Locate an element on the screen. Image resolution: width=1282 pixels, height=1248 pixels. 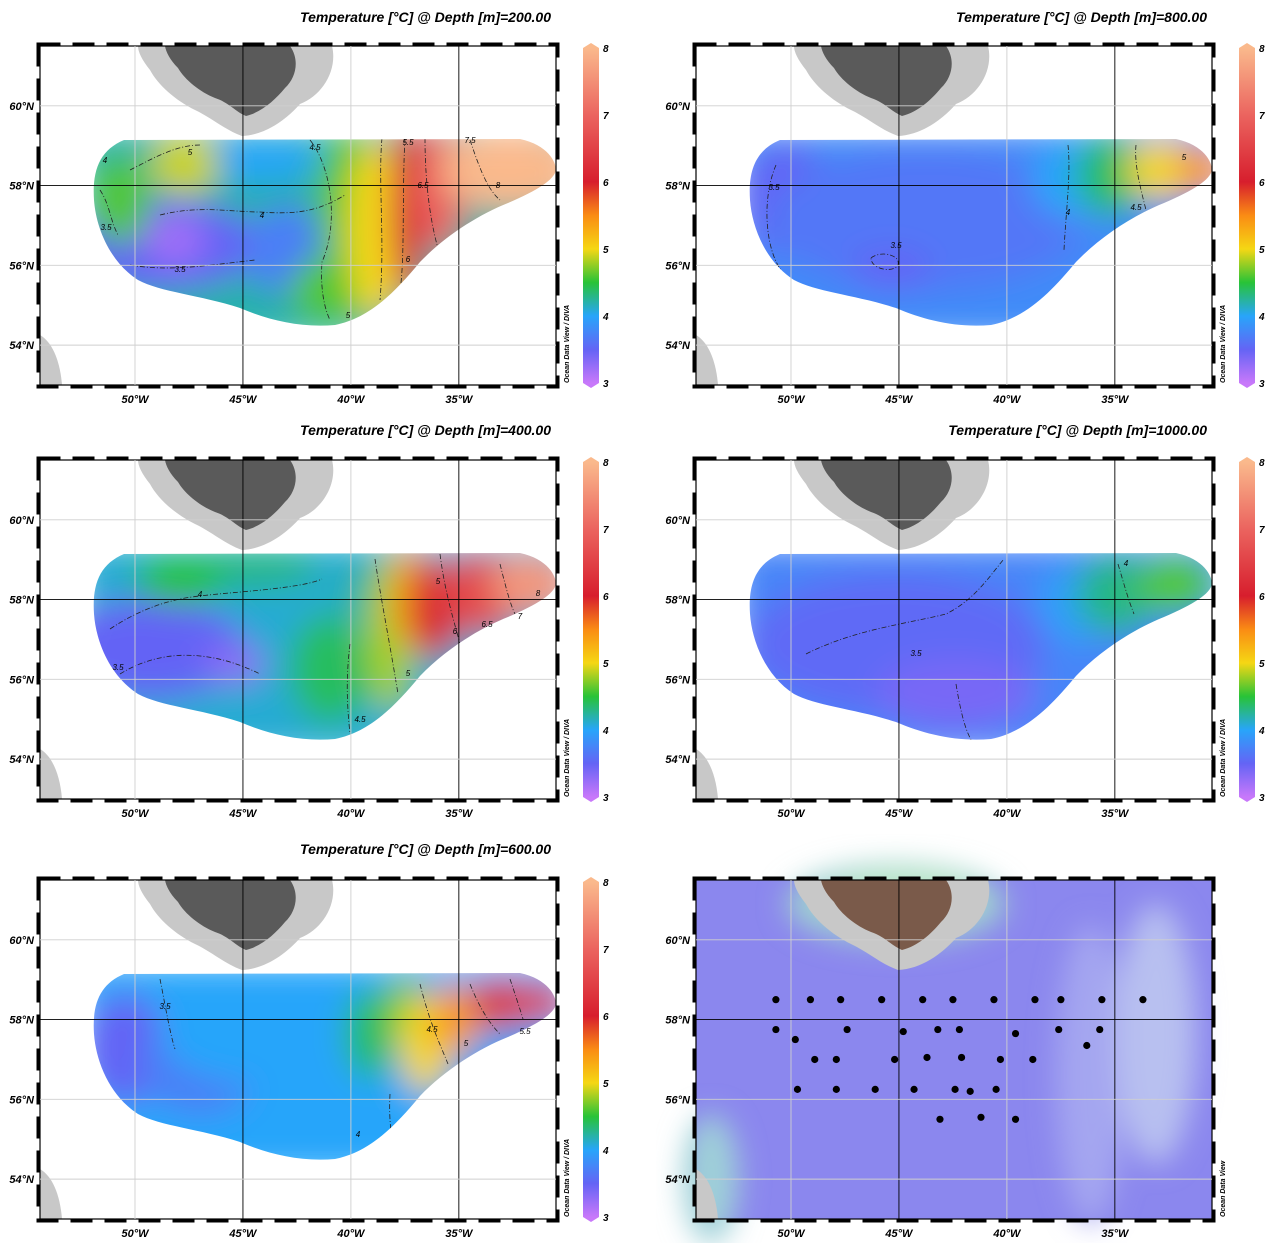
contour-label: 7 is located at coordinates (520, 616).